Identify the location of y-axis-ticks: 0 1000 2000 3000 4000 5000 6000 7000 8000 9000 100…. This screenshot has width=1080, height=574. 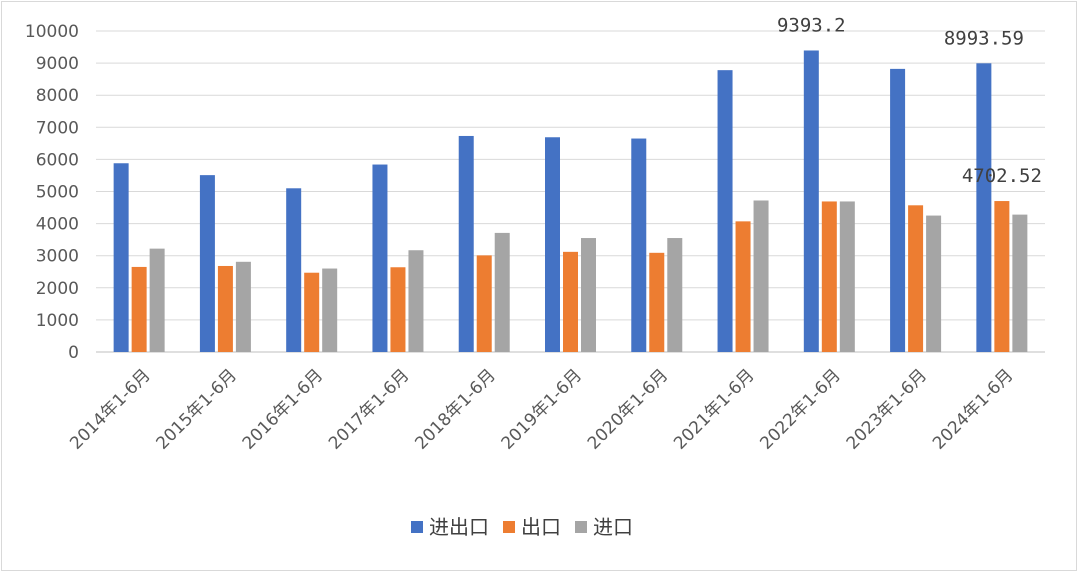
(52, 192).